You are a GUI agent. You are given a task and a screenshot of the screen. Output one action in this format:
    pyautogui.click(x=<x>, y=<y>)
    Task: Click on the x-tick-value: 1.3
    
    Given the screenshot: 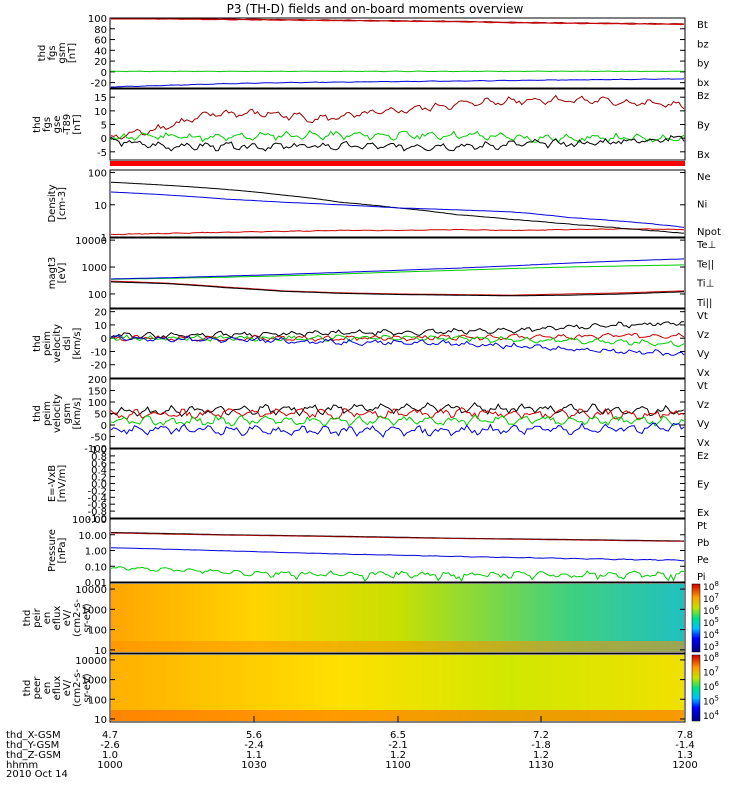 What is the action you would take?
    pyautogui.click(x=685, y=755)
    